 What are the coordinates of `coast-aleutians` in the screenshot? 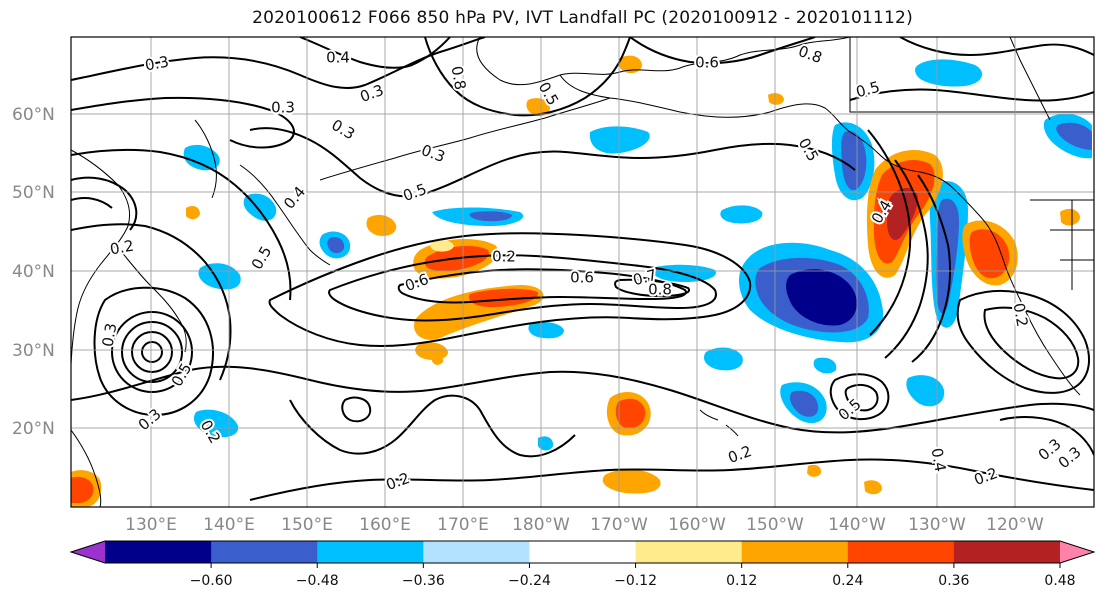 It's located at (465, 139).